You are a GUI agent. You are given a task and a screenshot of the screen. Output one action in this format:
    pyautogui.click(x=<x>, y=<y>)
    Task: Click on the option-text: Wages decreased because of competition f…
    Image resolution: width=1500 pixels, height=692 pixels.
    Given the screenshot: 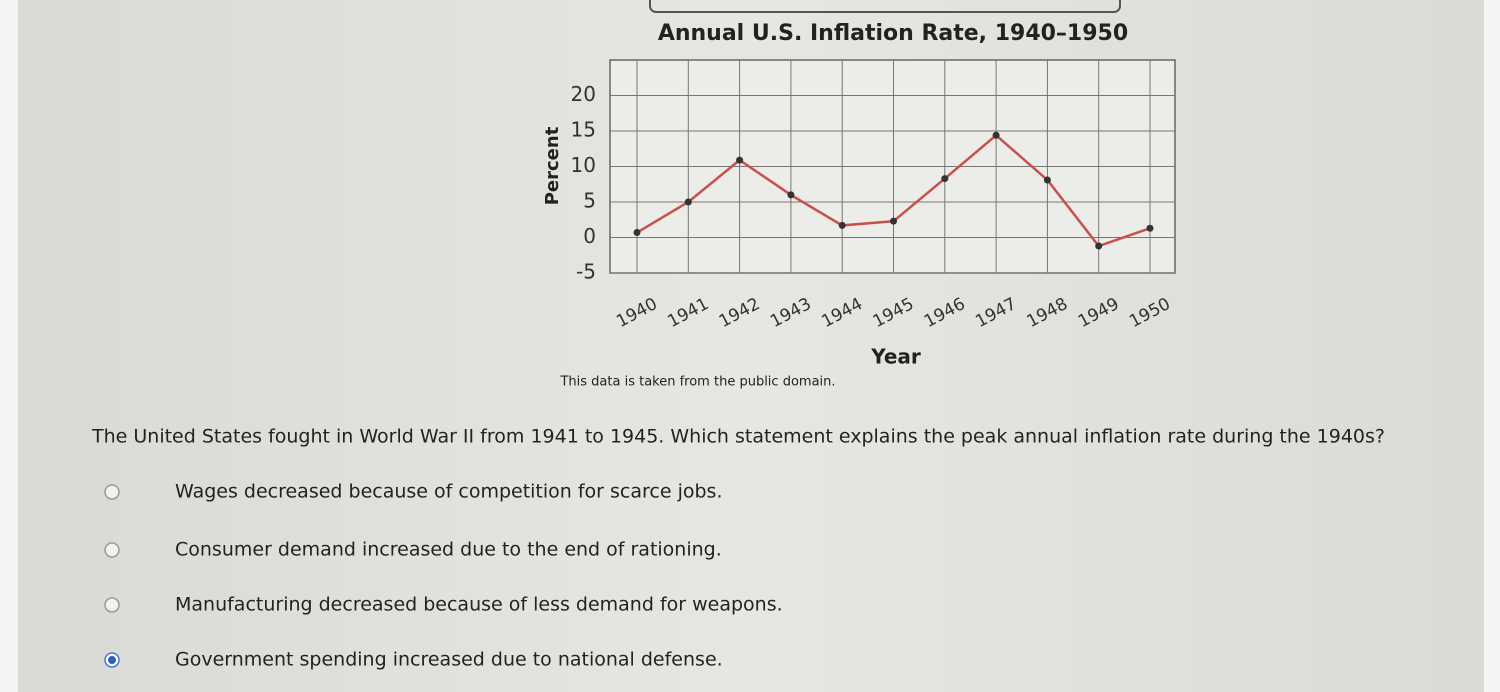 What is the action you would take?
    pyautogui.click(x=449, y=492)
    